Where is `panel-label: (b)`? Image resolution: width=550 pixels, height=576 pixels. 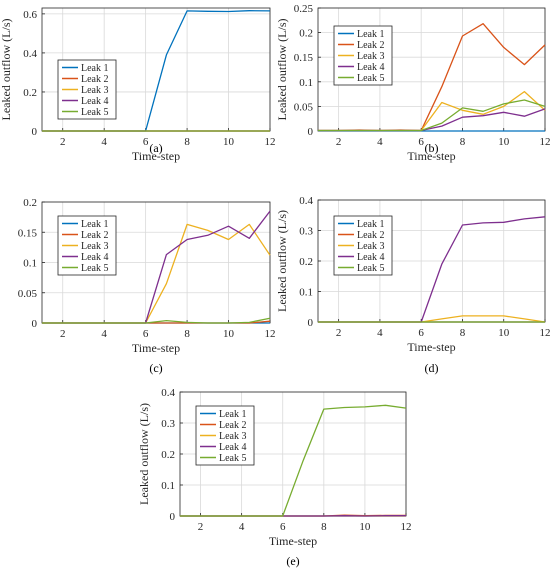 panel-label: (b) is located at coordinates (432, 148).